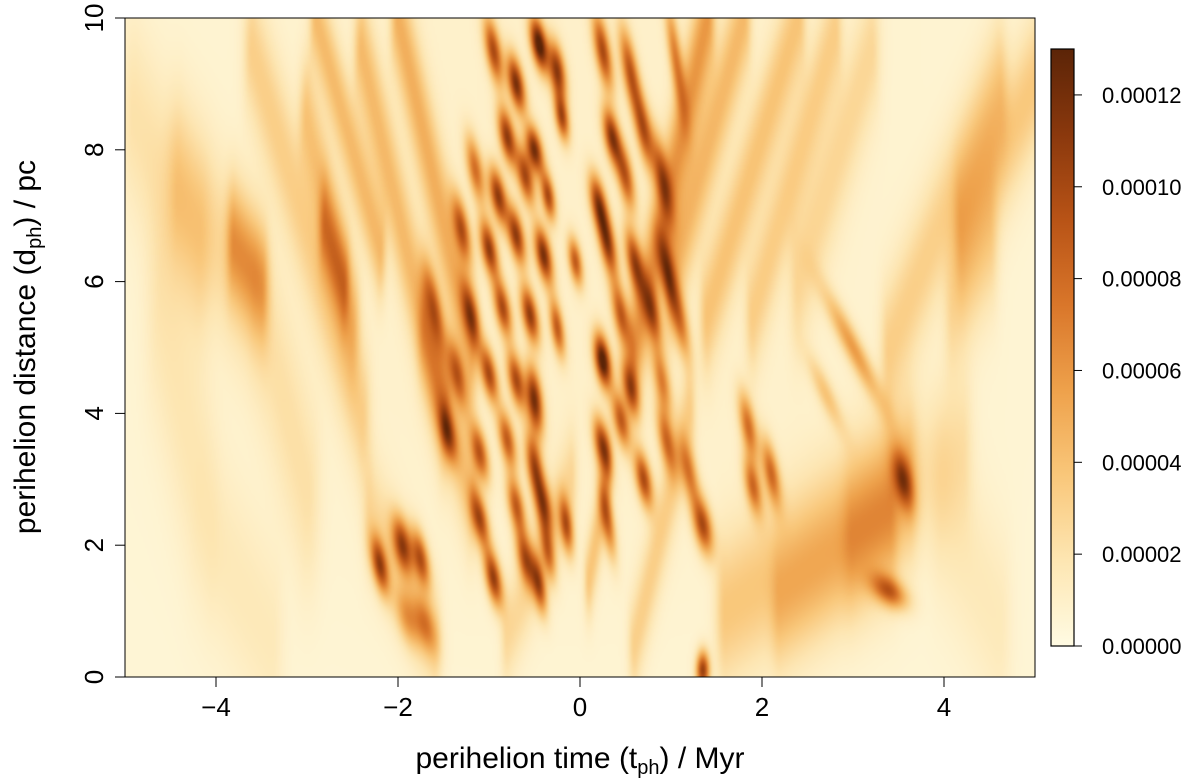  Describe the element at coordinates (944, 707) in the screenshot. I see `x-tick-label: 4` at that location.